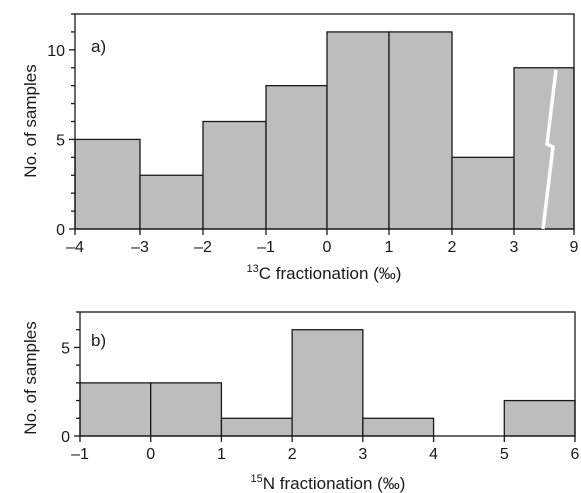  Describe the element at coordinates (574, 247) in the screenshot. I see `x-tick-label: 9` at that location.